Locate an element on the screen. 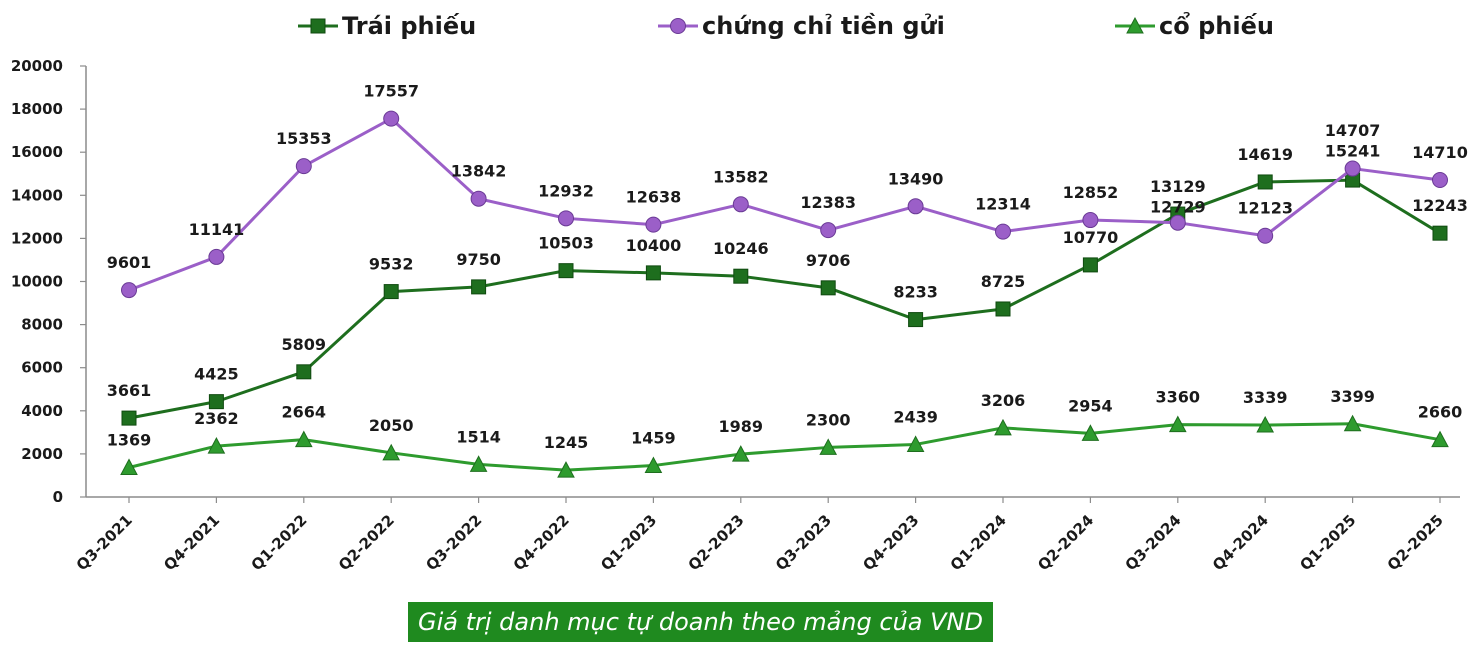 The image size is (1475, 653). legend-label: chứng chỉ tiền gửi is located at coordinates (823, 26).